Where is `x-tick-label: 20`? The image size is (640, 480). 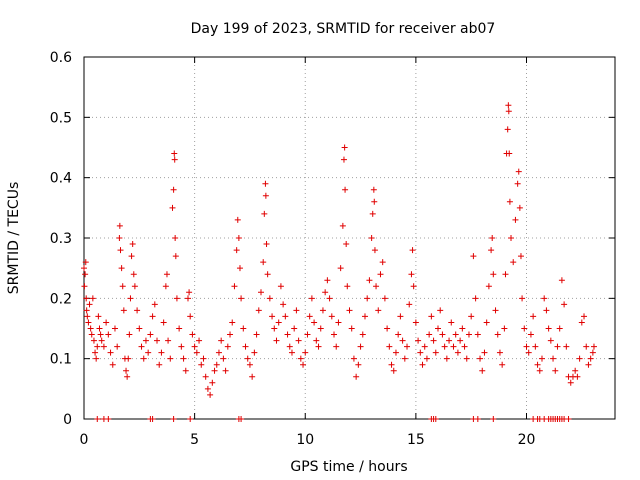
x-tick-label: 20 is located at coordinates (527, 440).